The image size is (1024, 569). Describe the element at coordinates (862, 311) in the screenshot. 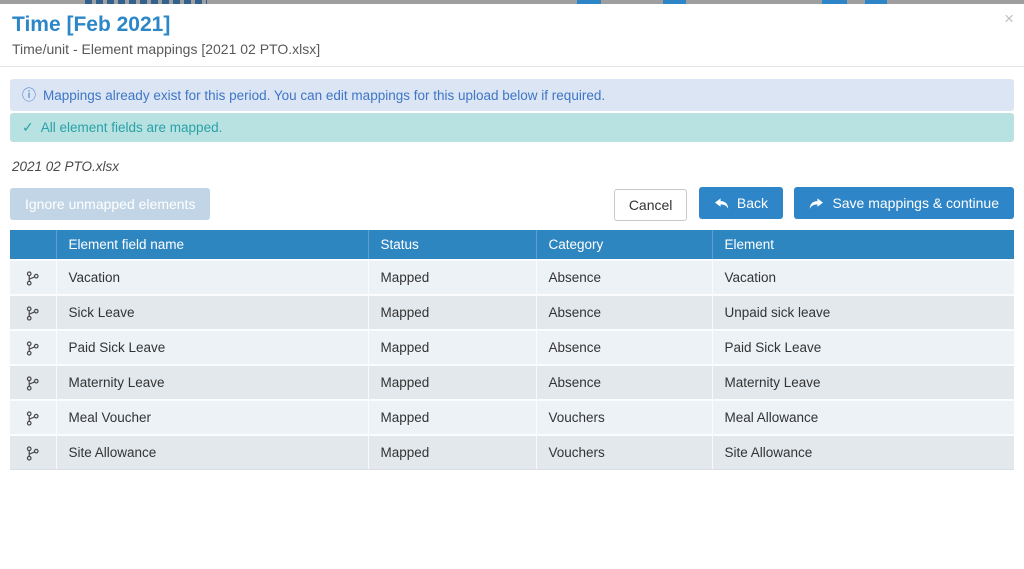

I see `cell-element: Unpaid sick leave` at that location.